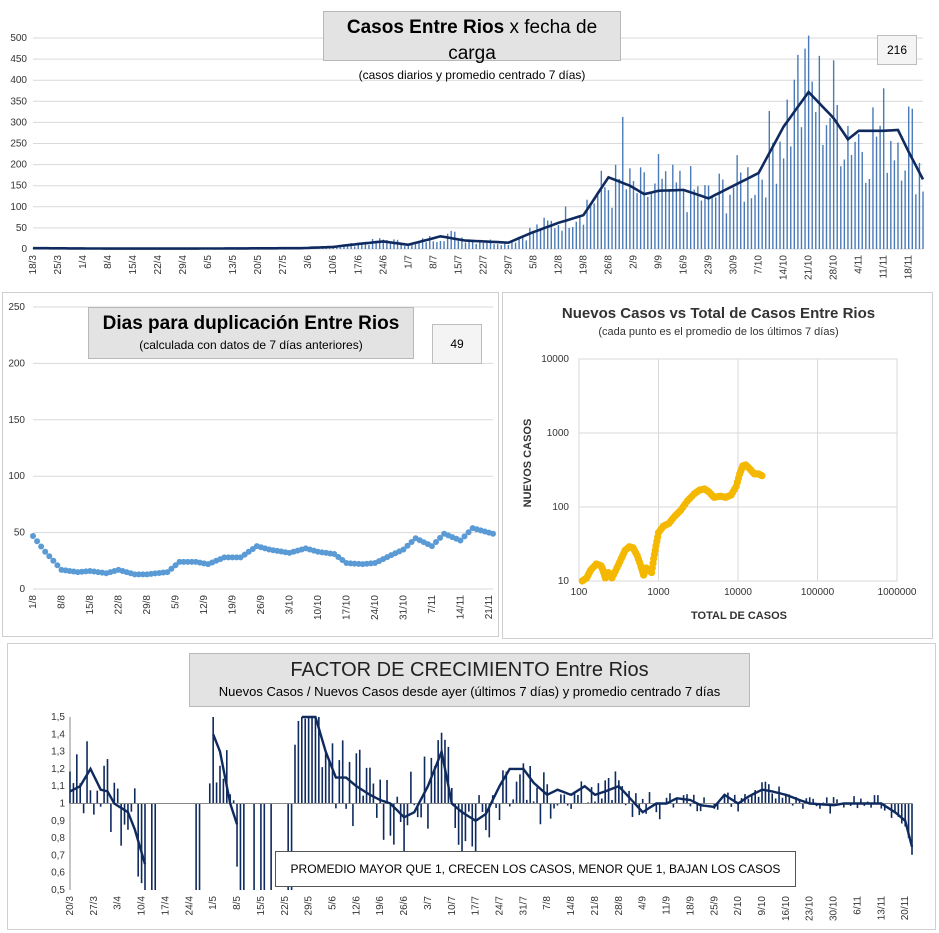 This screenshot has height=933, width=939. I want to click on factor-x-tick-label: 24/7, so click(500, 906).